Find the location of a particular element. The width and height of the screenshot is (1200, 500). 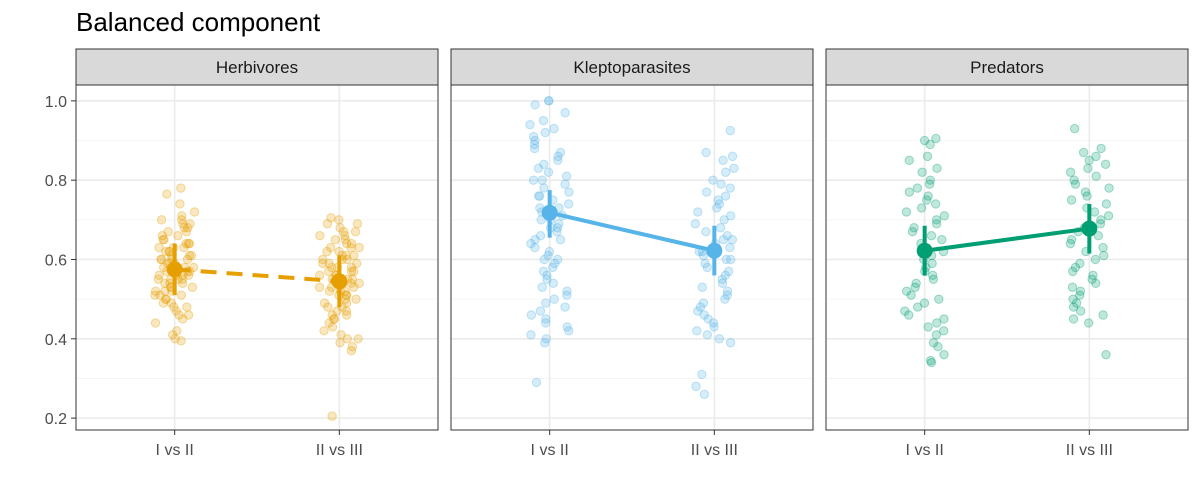

strip-label: Herbivores is located at coordinates (257, 67).